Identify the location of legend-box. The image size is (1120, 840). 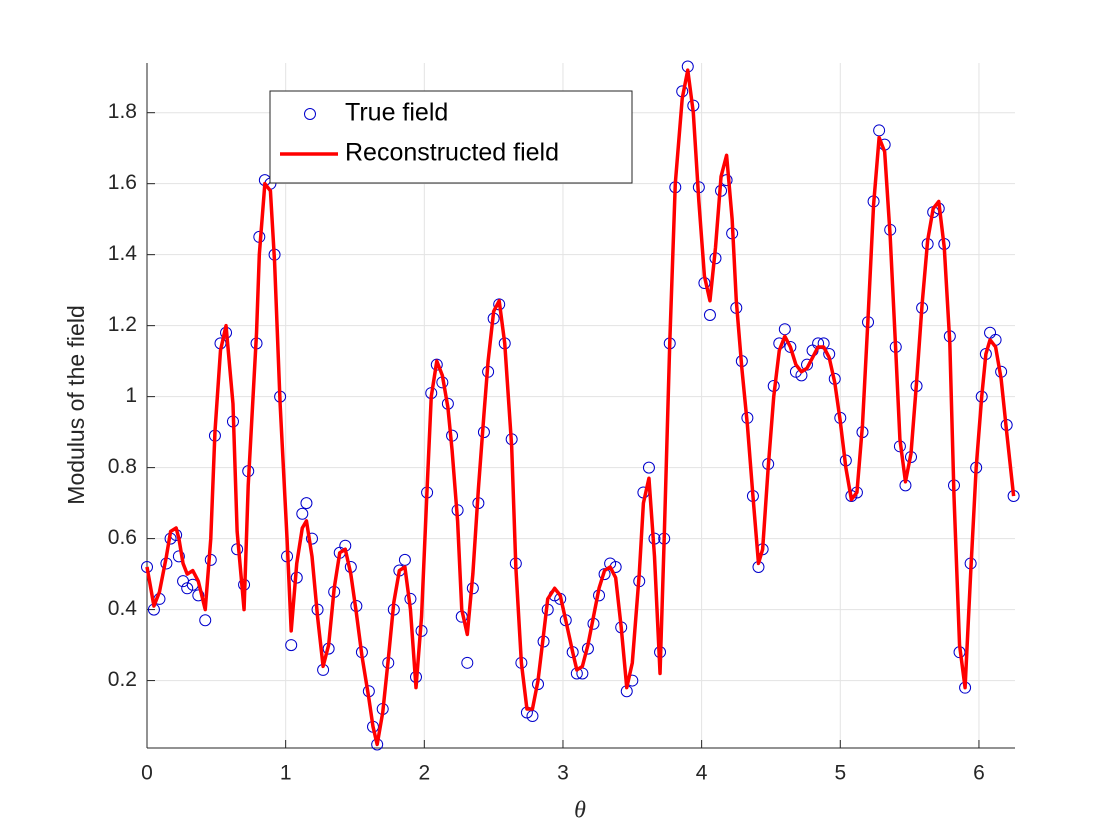
(451, 137).